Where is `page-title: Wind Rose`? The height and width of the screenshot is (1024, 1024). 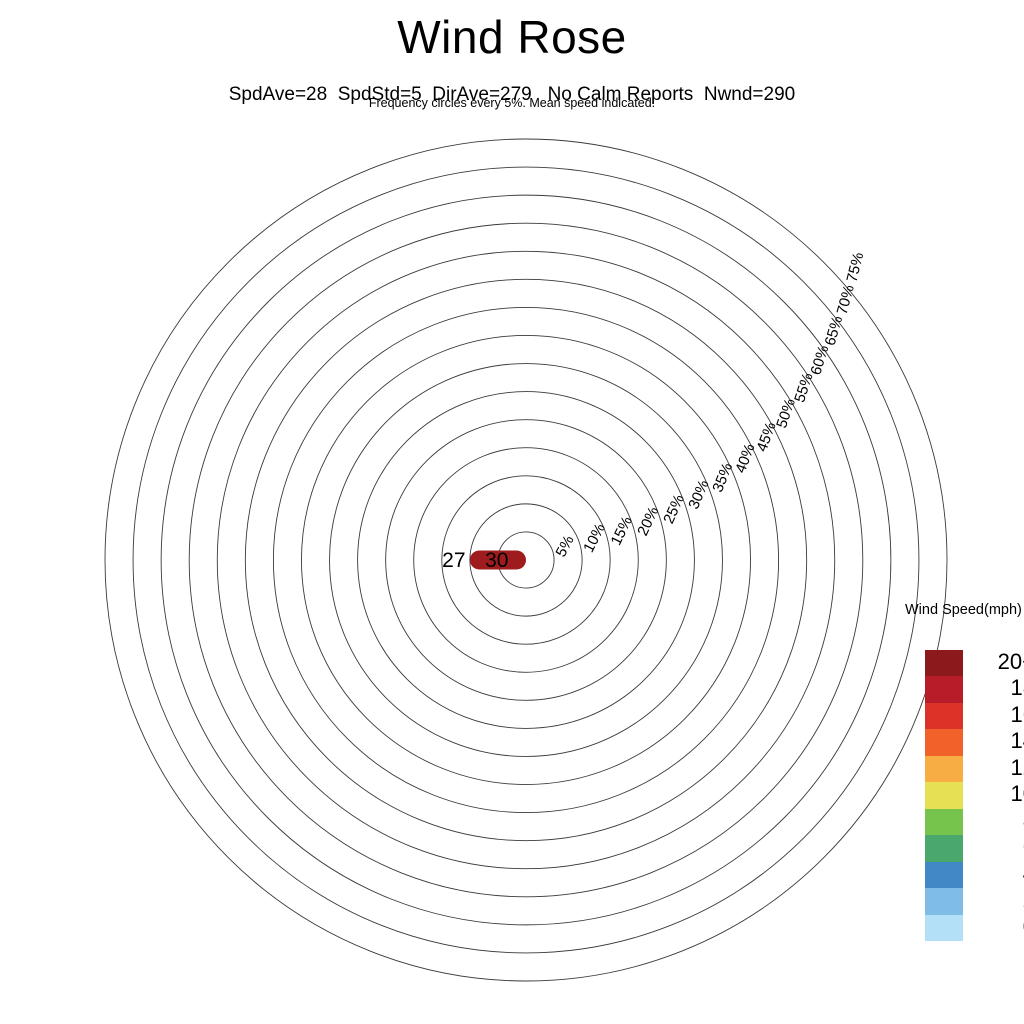
page-title: Wind Rose is located at coordinates (512, 37).